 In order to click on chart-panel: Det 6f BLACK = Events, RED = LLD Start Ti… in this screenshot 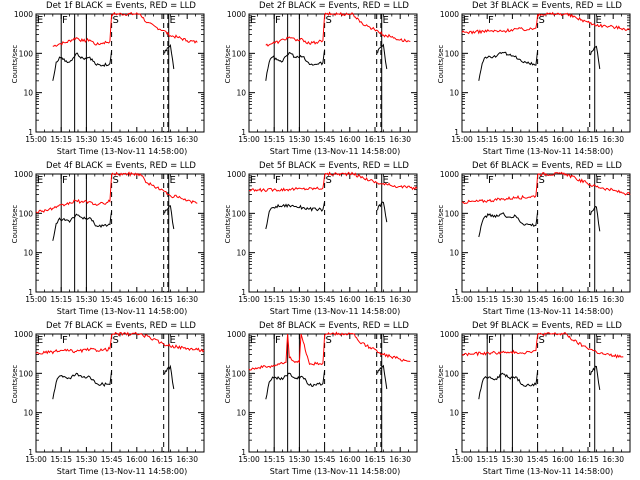, I will do `click(532, 240)`.